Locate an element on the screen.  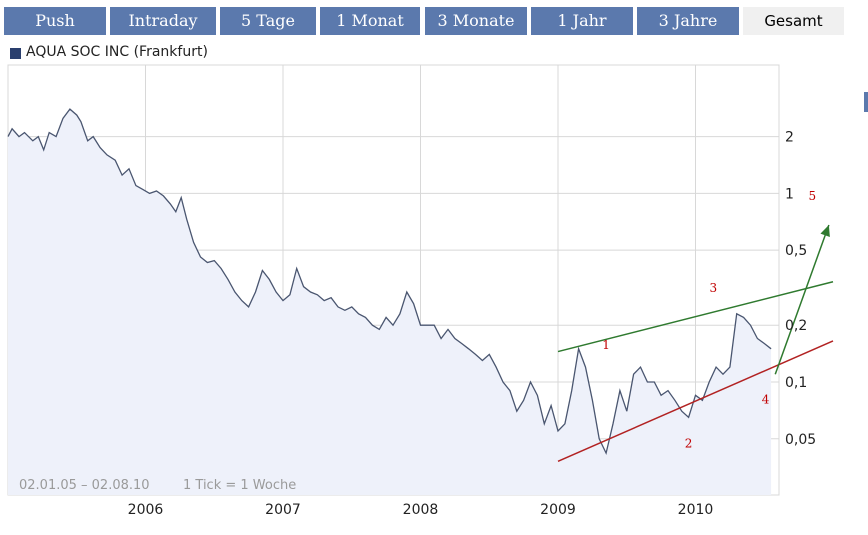
wave-label: 5 is located at coordinates (813, 196).